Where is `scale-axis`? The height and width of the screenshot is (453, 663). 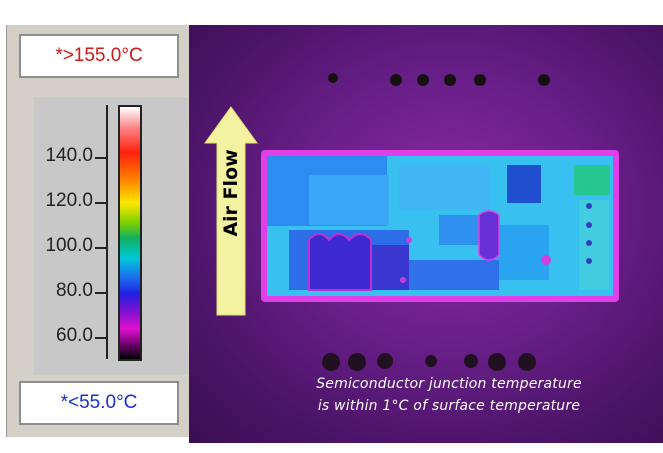 scale-axis is located at coordinates (107, 232).